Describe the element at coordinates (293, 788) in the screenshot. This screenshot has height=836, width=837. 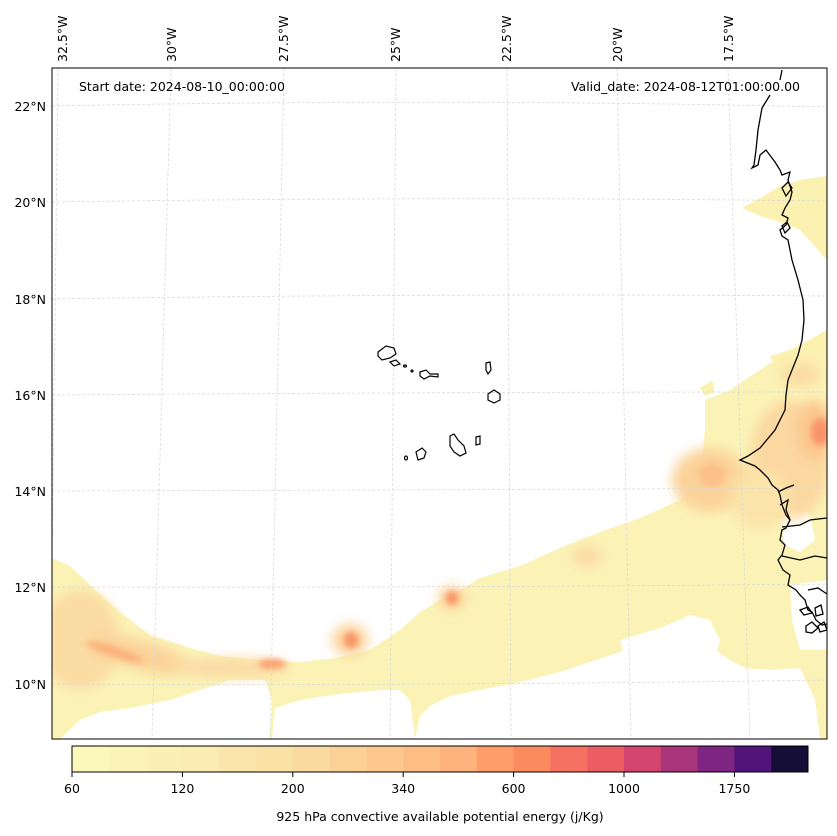
I see `colorbar-tick-label: 200` at that location.